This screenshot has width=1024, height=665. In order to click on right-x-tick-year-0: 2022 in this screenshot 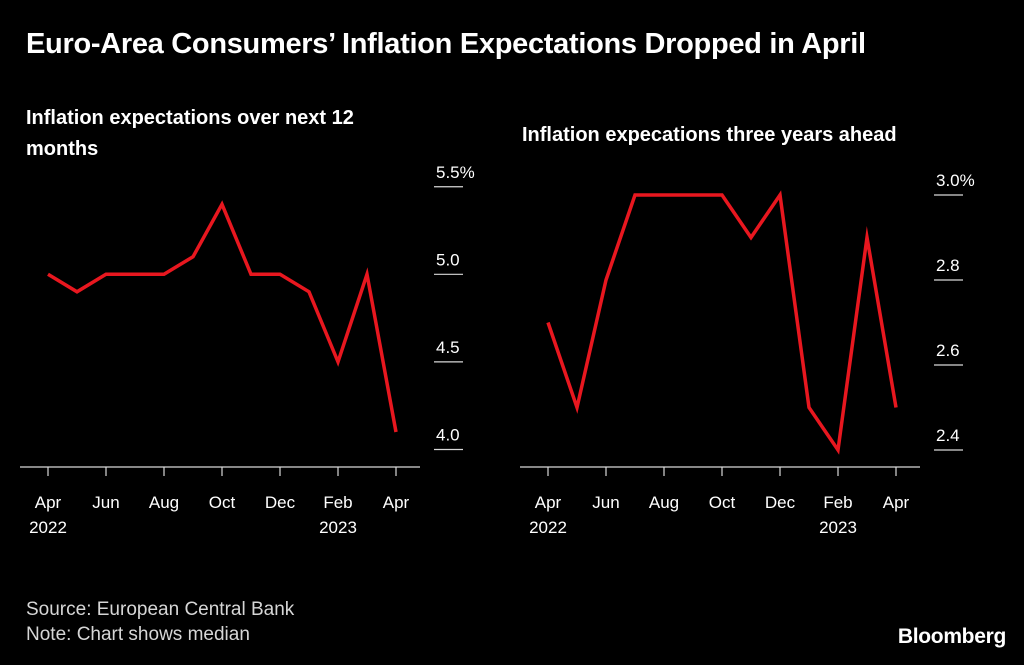, I will do `click(548, 527)`.